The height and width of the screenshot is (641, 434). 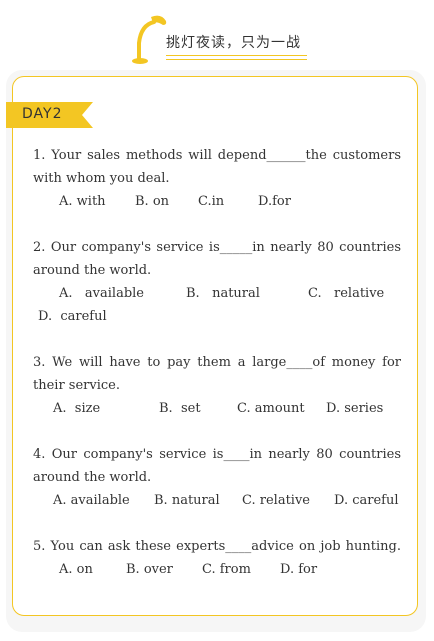 I want to click on question-1-option-c: C.in, so click(x=211, y=201).